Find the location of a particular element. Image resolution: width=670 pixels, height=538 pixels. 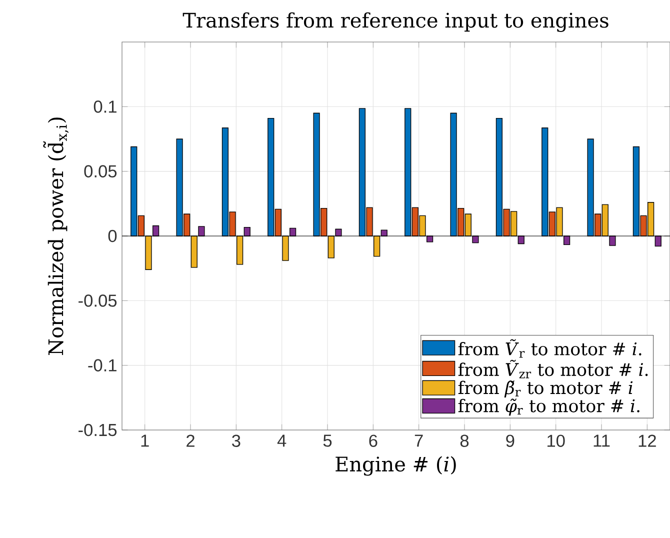

y-tick-label: 0 is located at coordinates (112, 236).